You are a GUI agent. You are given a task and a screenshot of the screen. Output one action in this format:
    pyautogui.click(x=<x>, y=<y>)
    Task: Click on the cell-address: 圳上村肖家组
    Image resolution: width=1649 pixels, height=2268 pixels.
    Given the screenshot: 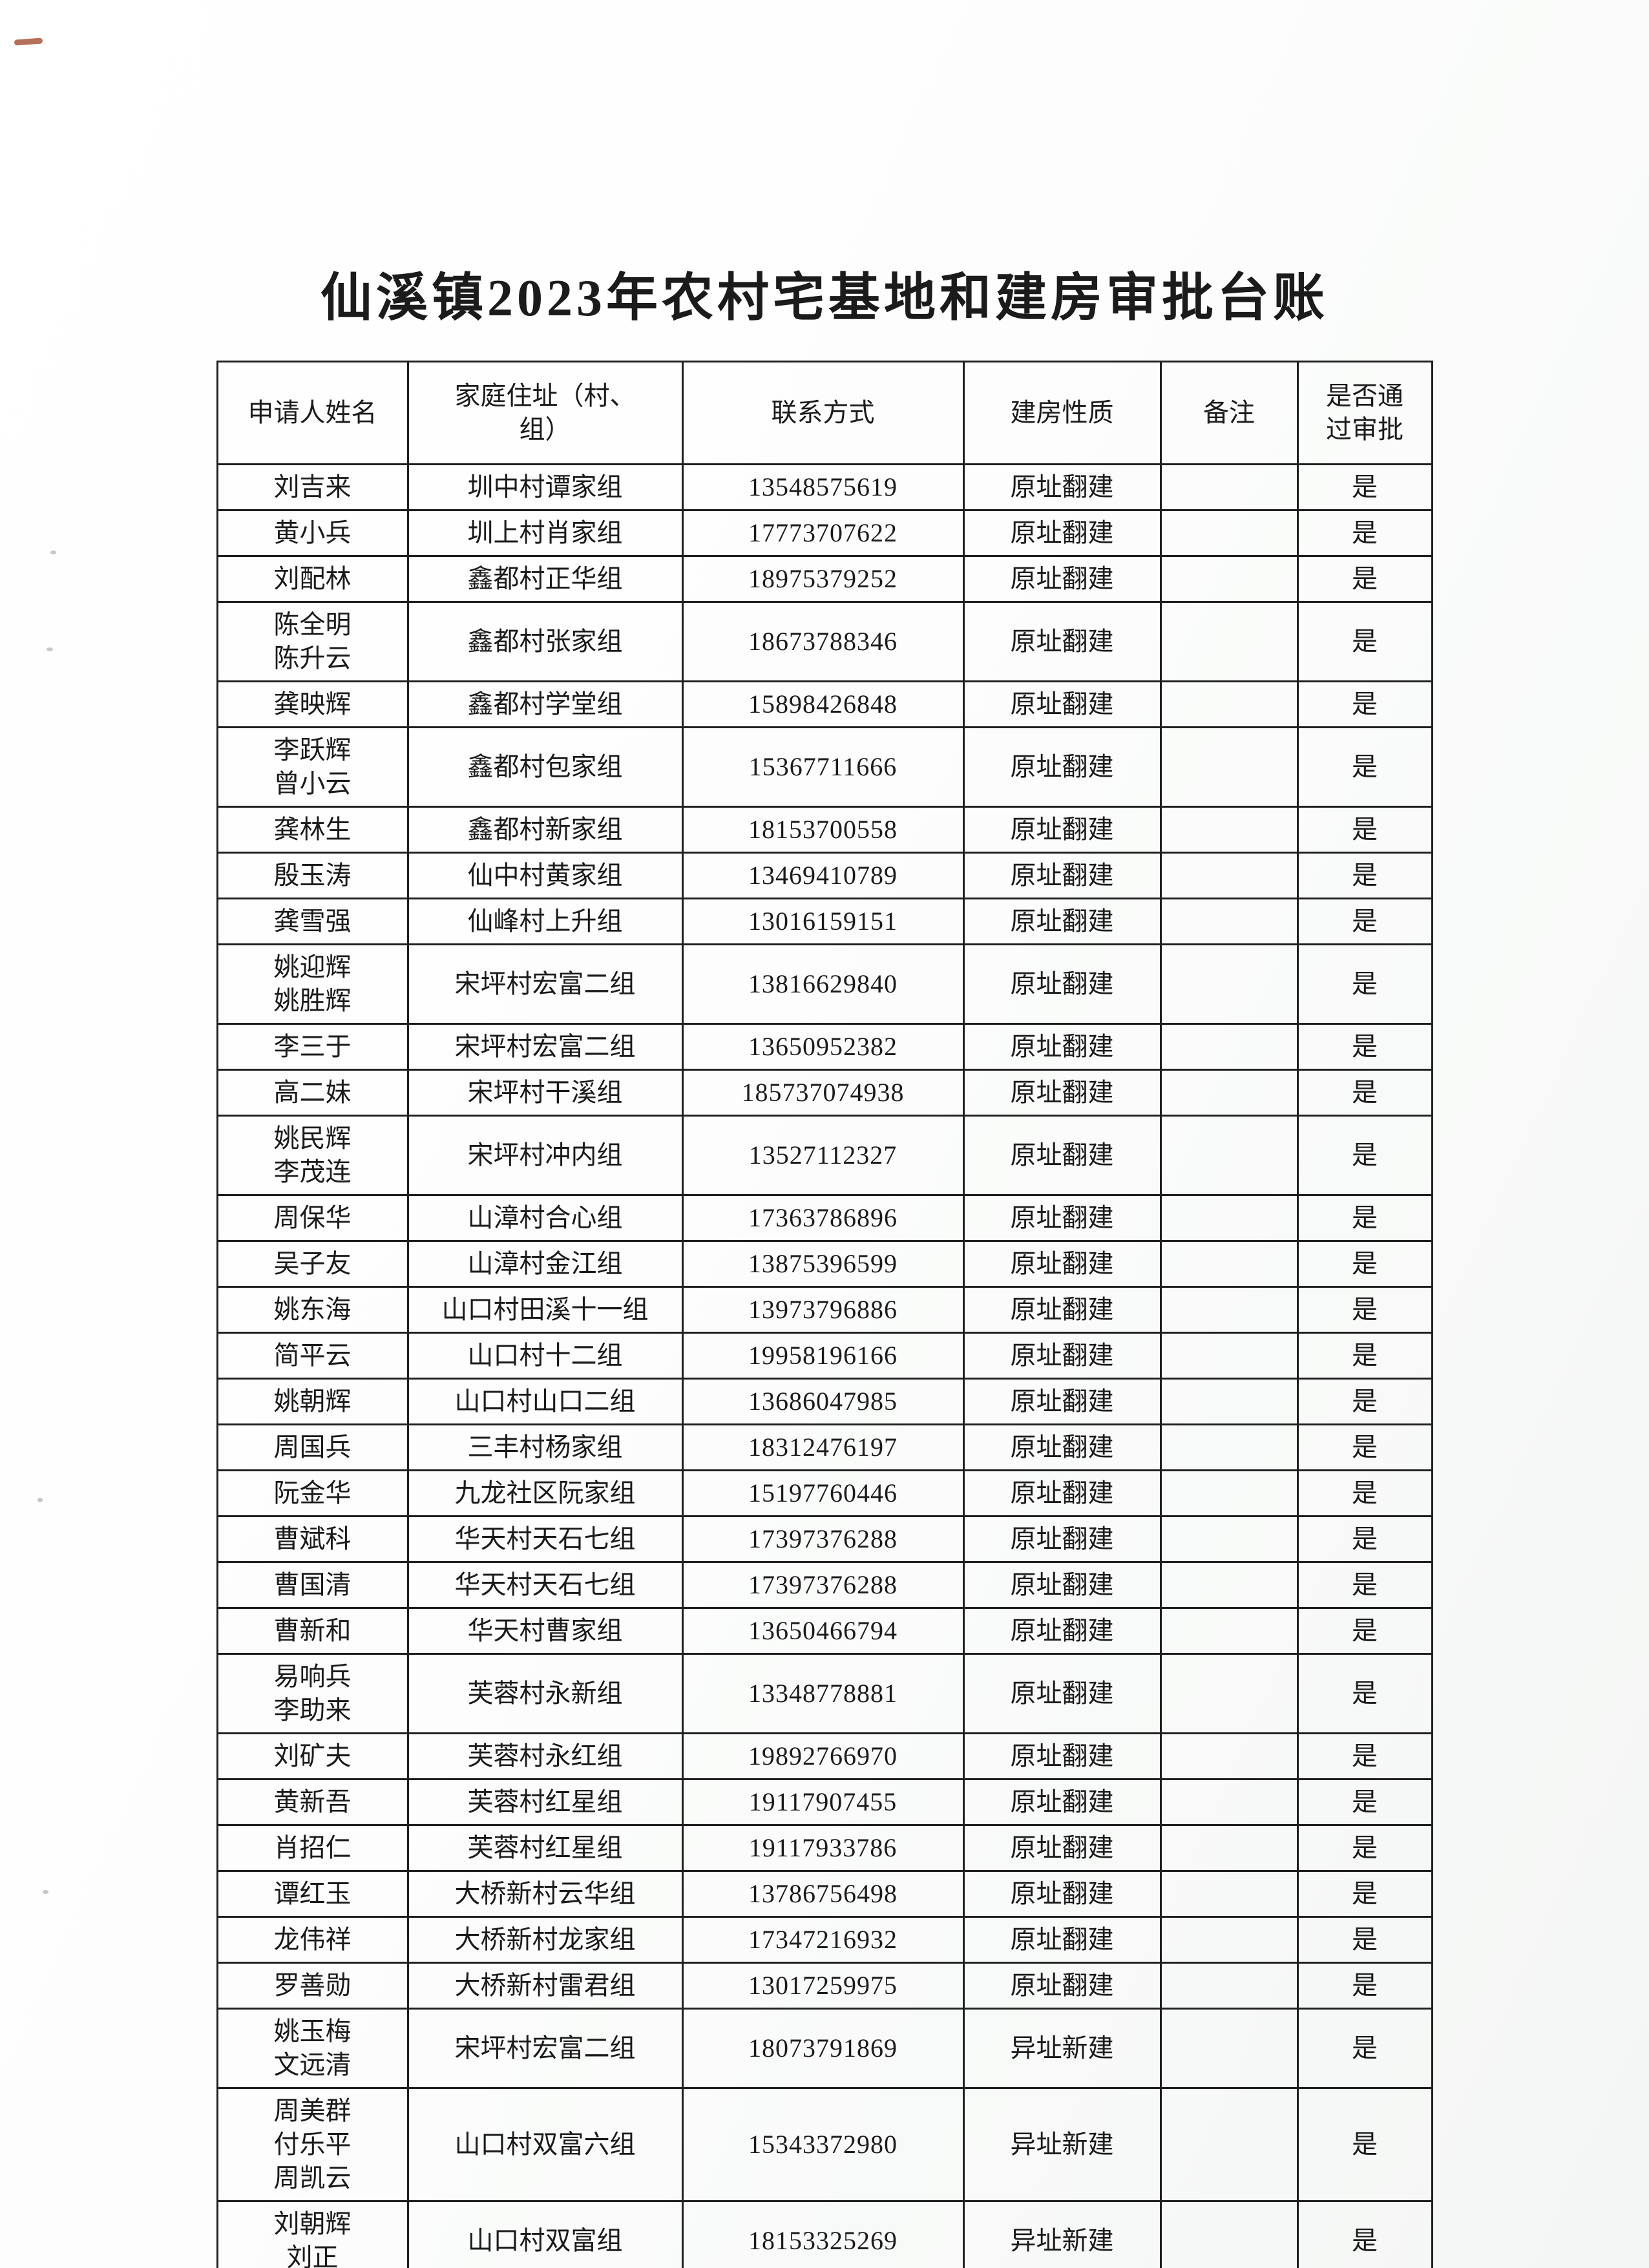 What is the action you would take?
    pyautogui.click(x=545, y=533)
    